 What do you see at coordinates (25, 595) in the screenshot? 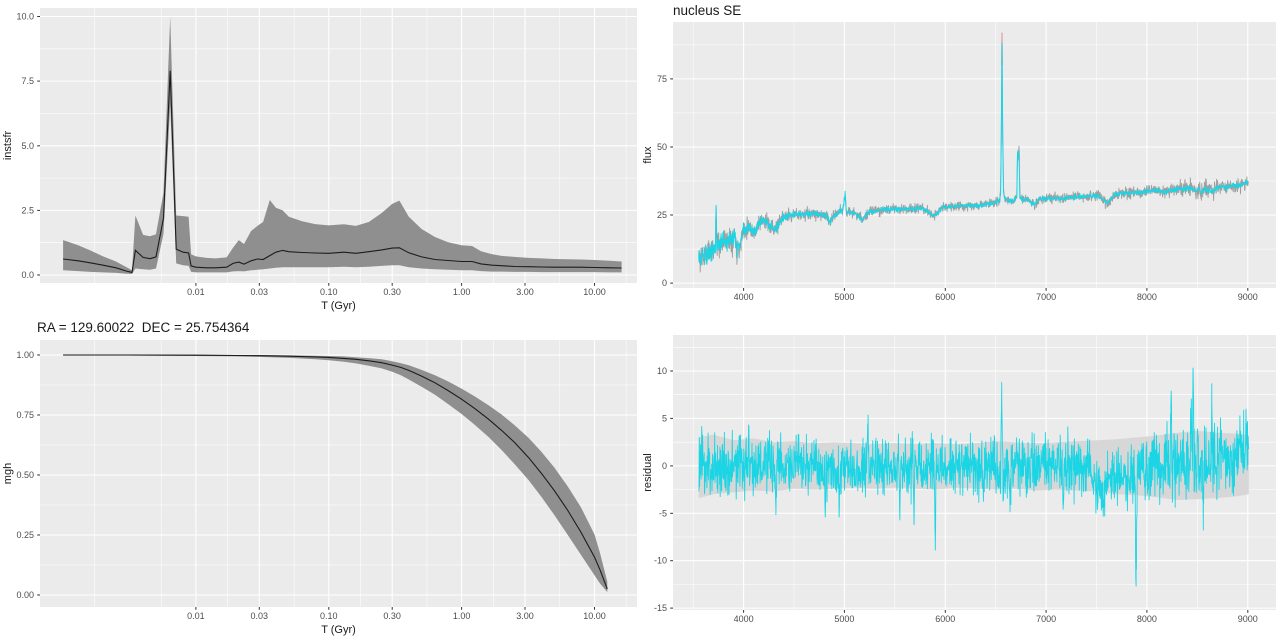
I see `svg-text: 0.00` at bounding box center [25, 595].